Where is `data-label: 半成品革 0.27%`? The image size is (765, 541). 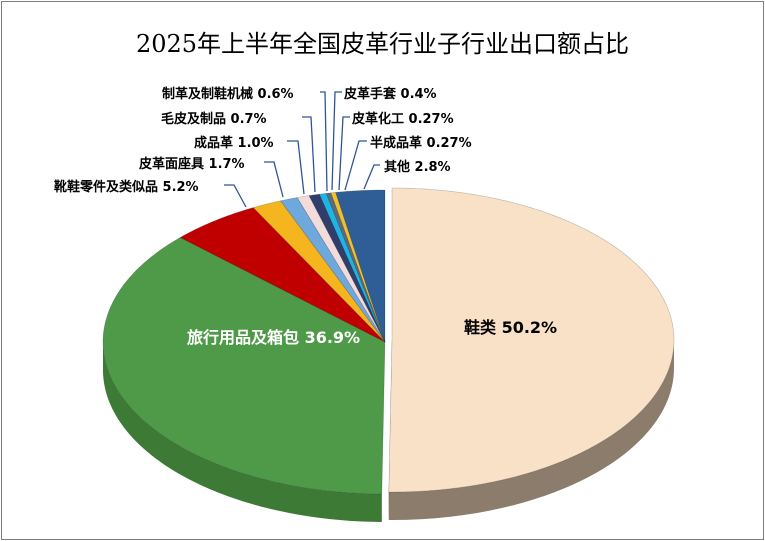 data-label: 半成品革 0.27% is located at coordinates (421, 143).